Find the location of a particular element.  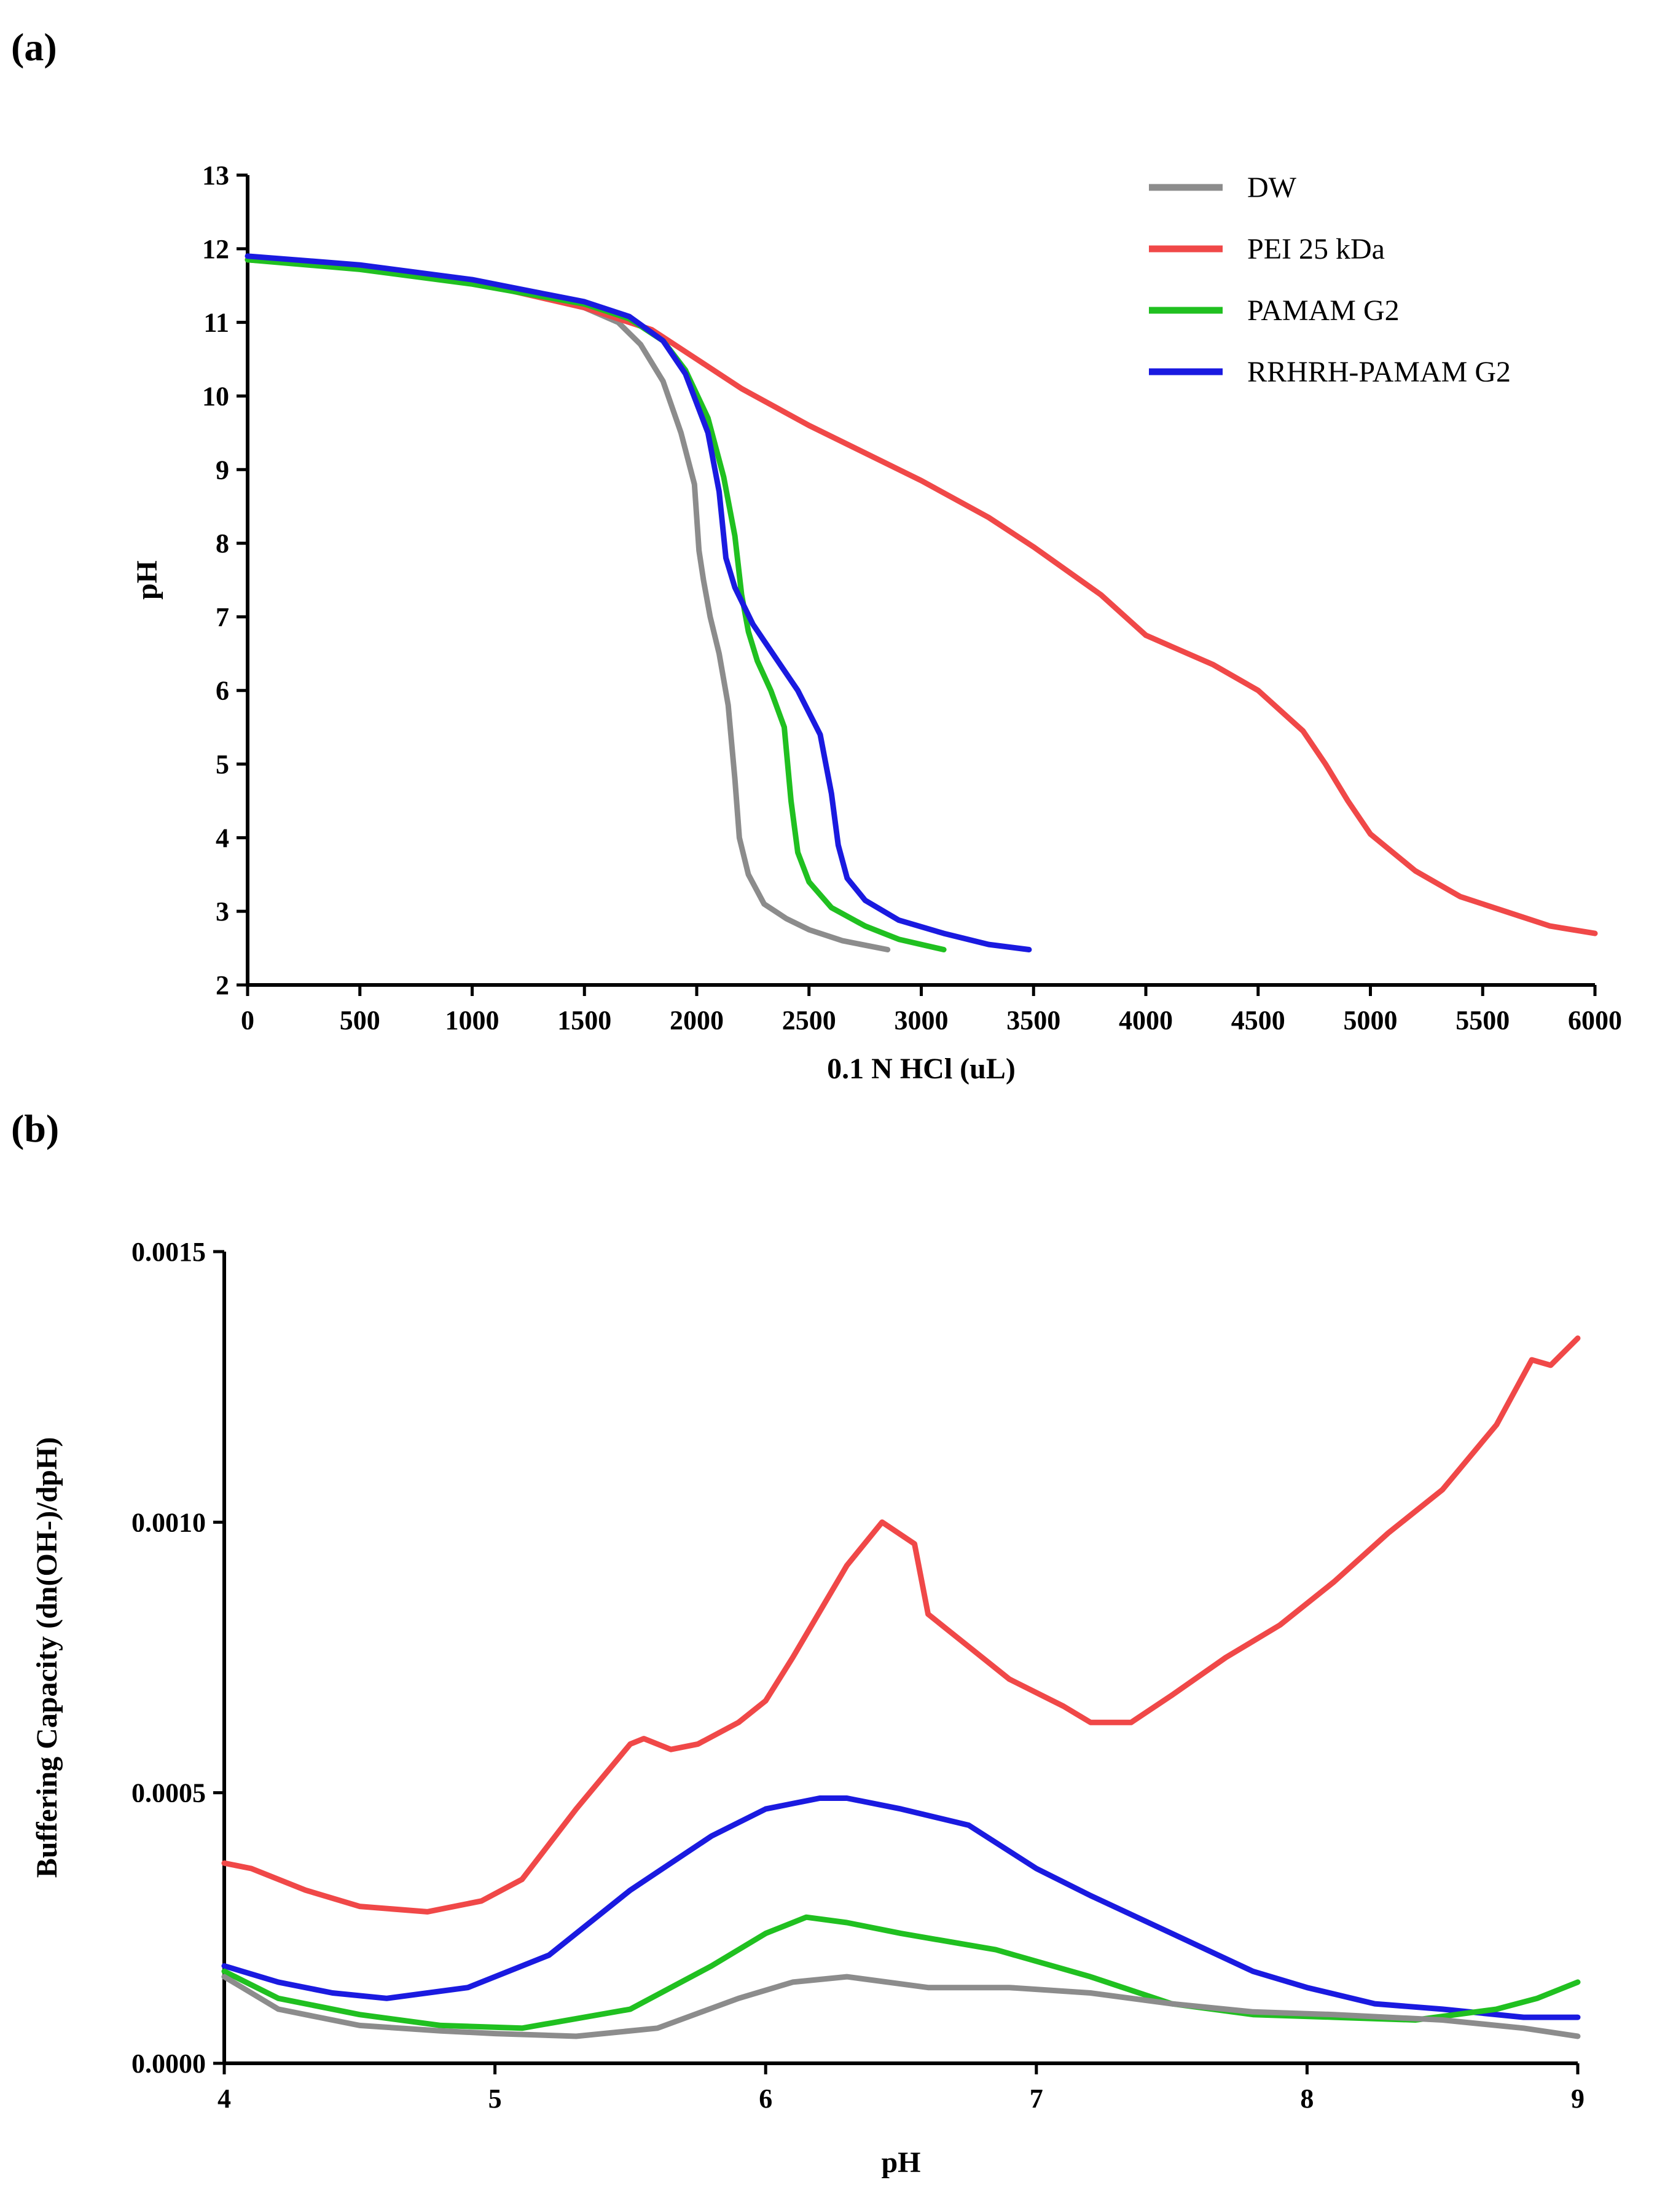

x-tick-label: 6 is located at coordinates (765, 2099).